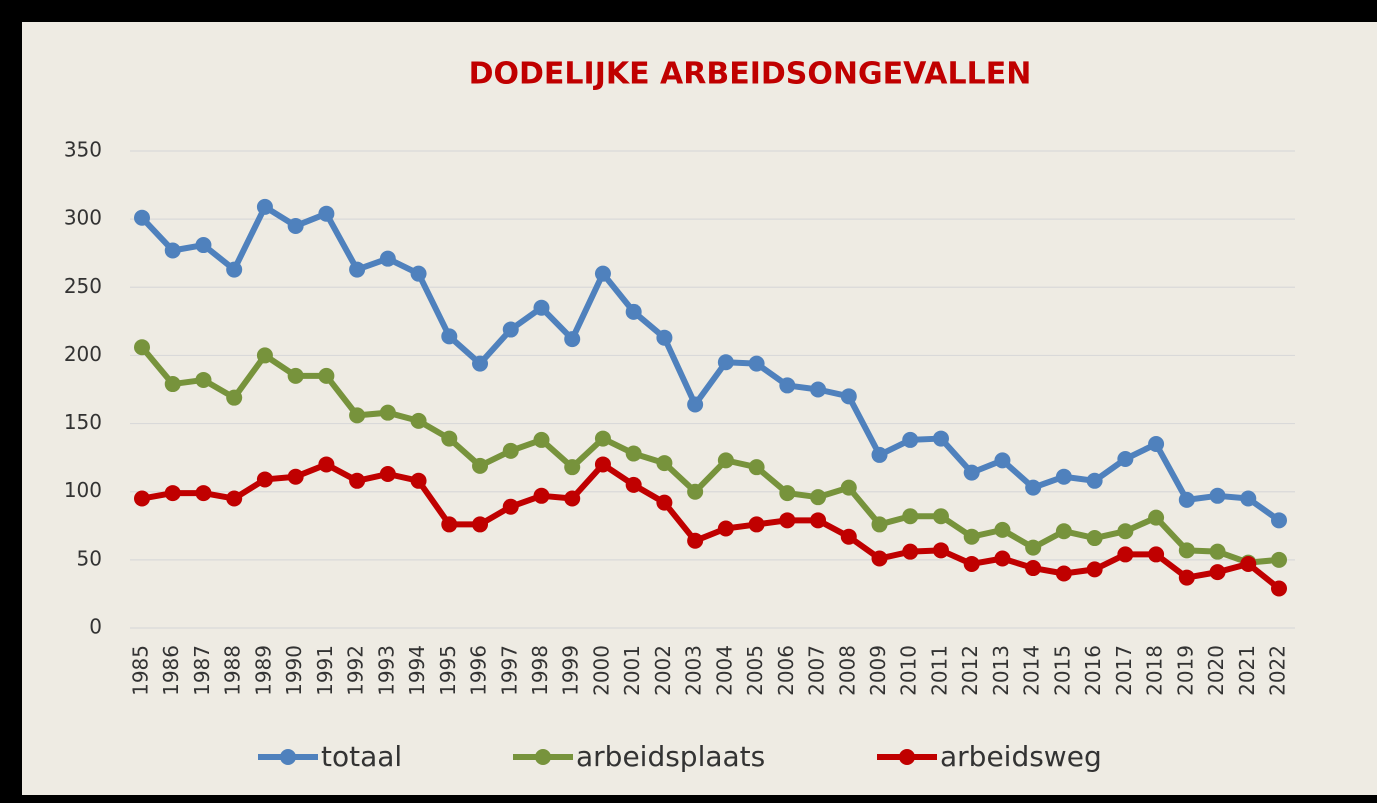 The image size is (1377, 803). Describe the element at coordinates (694, 670) in the screenshot. I see `x-tick-label: 2003` at that location.